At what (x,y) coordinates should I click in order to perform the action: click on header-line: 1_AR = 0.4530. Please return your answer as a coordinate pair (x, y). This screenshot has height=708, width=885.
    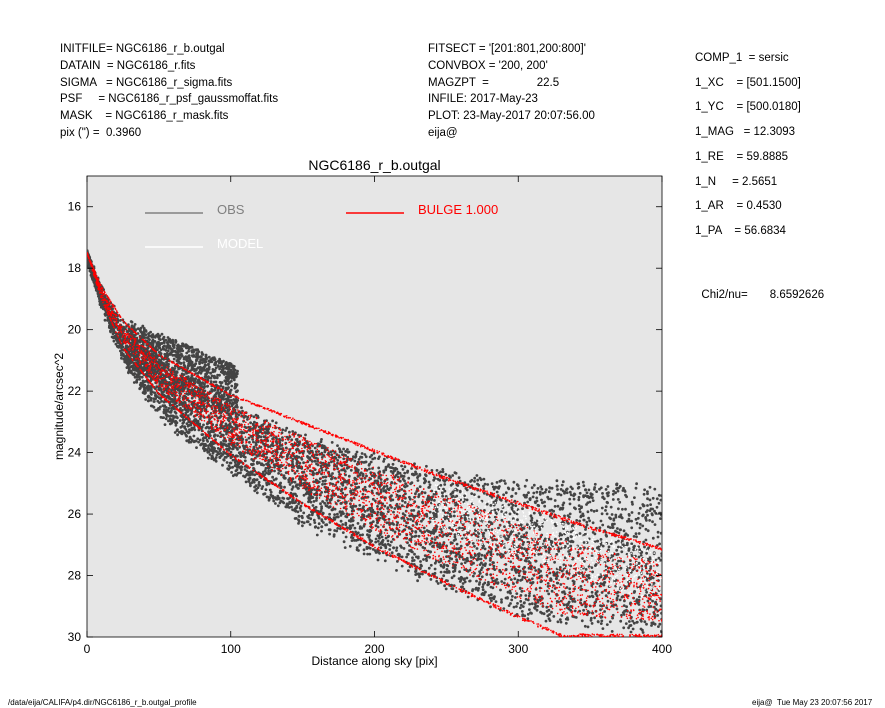
    Looking at the image, I should click on (738, 206).